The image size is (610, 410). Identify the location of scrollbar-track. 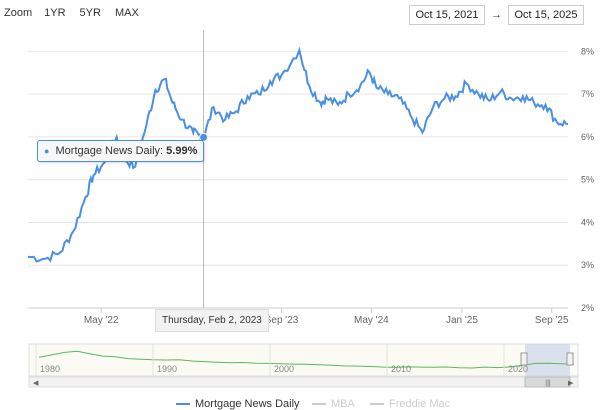
(303, 382).